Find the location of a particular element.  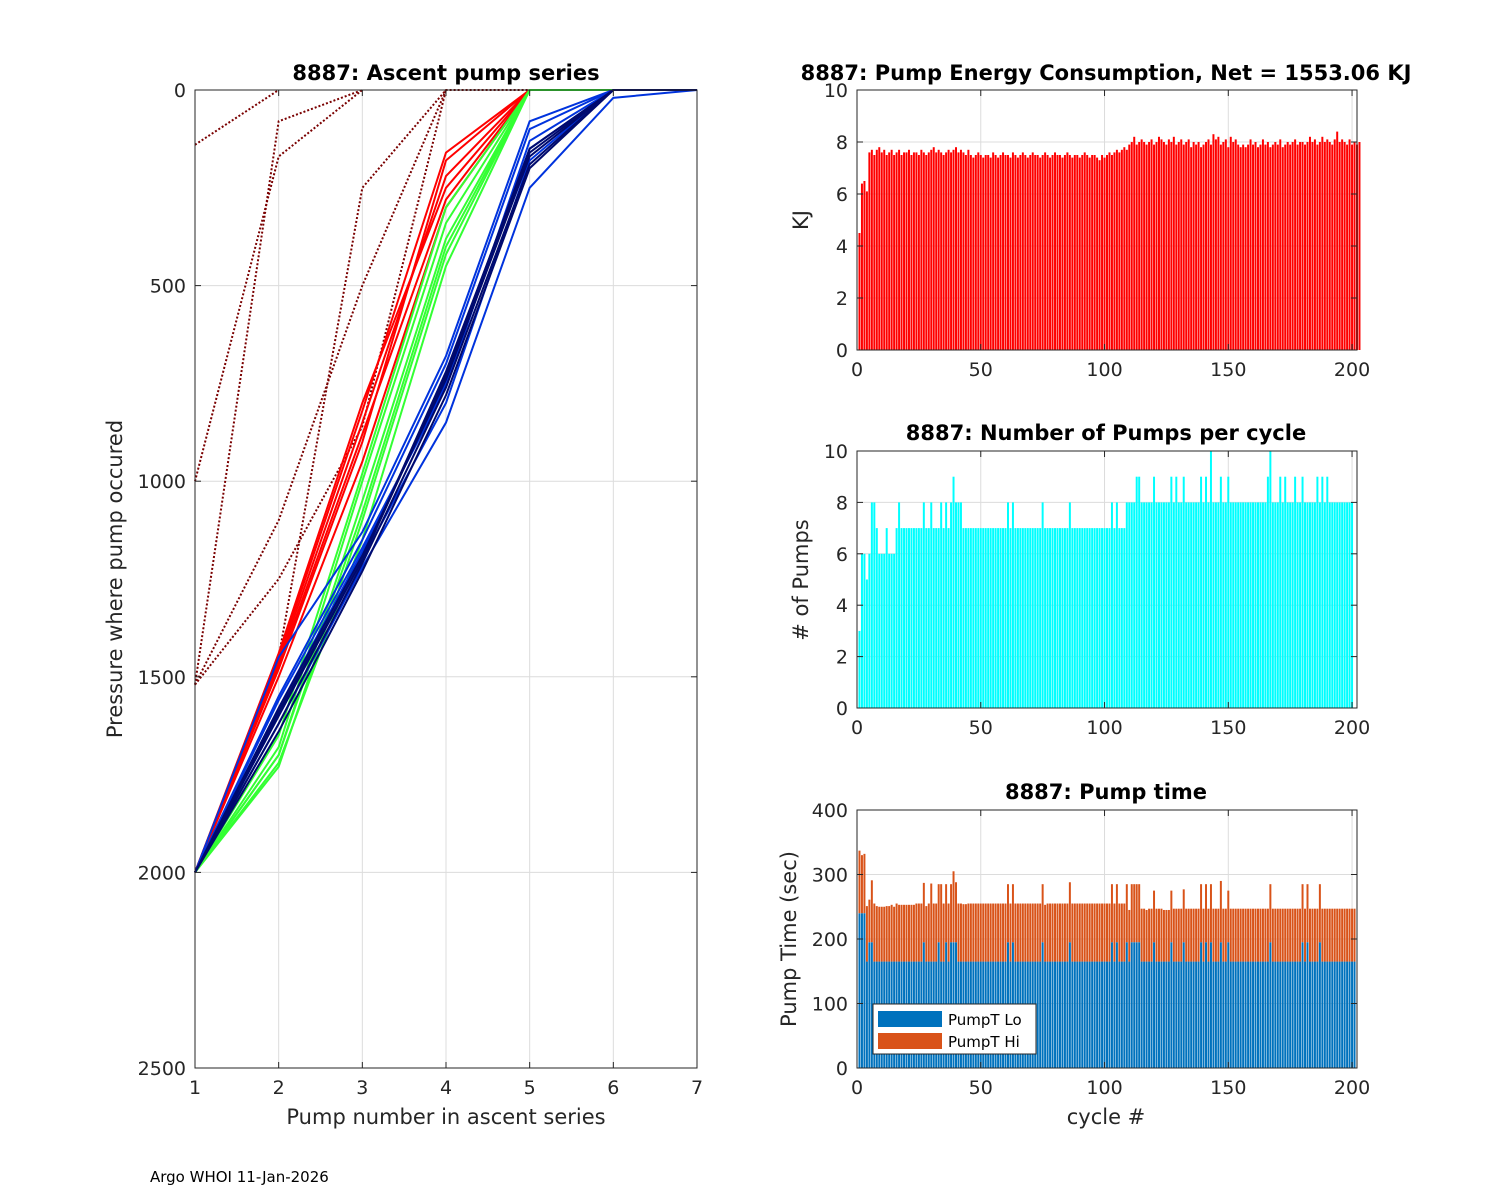

pumptime-x-label: cycle # is located at coordinates (1106, 1117).